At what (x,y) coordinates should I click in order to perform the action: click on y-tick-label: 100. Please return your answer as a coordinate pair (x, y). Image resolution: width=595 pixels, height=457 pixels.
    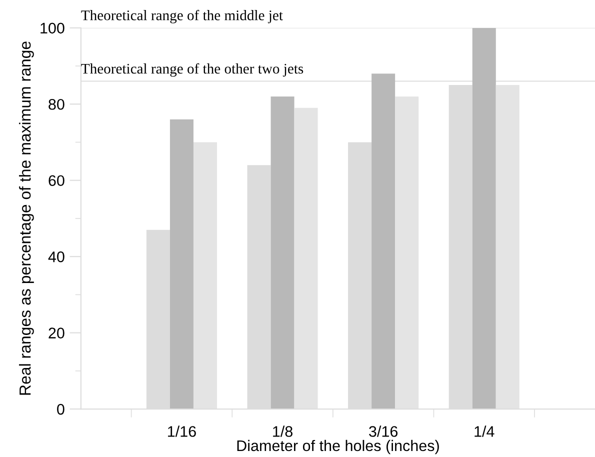
    Looking at the image, I should click on (52, 28).